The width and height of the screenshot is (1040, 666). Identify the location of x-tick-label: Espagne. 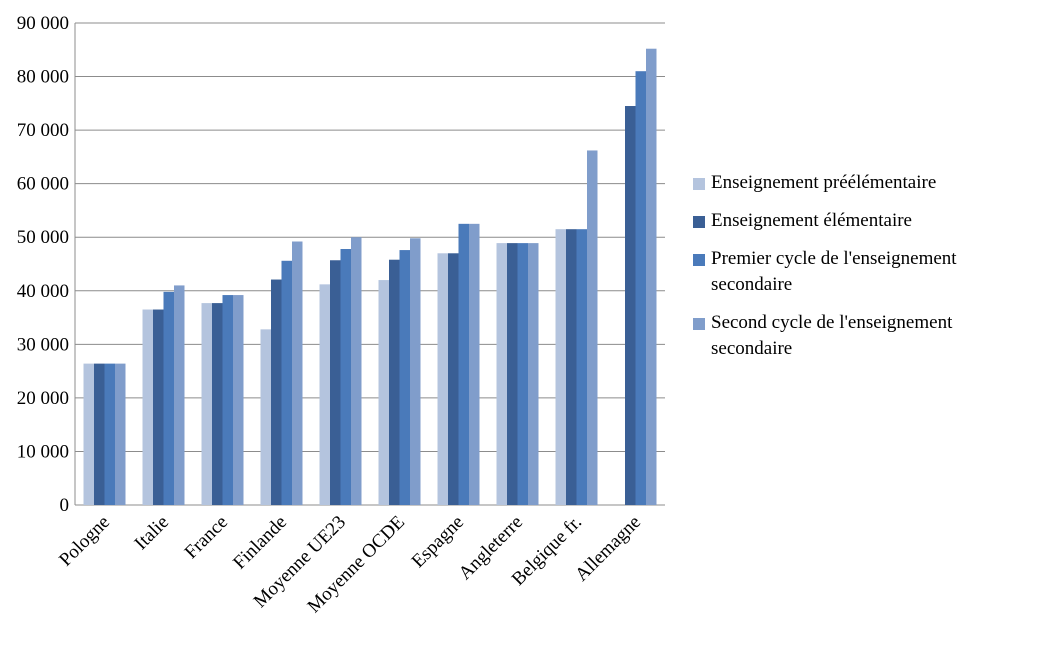
(438, 542).